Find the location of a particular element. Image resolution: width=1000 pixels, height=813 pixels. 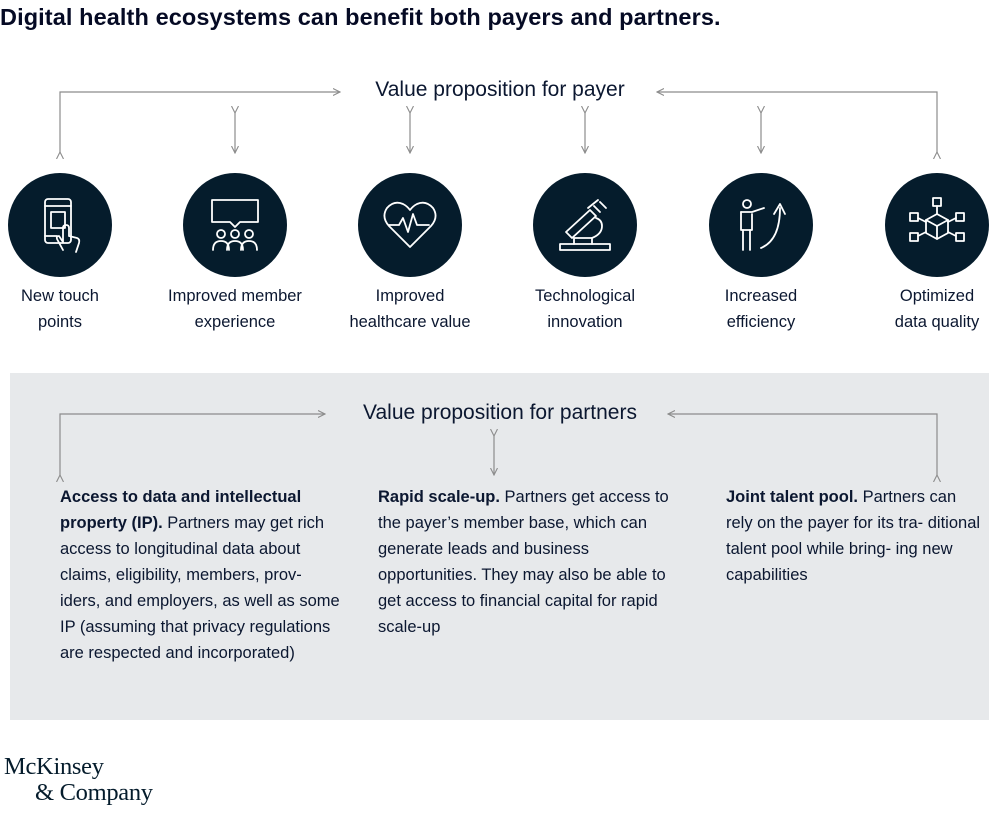

heart-pulse-icon is located at coordinates (410, 225).